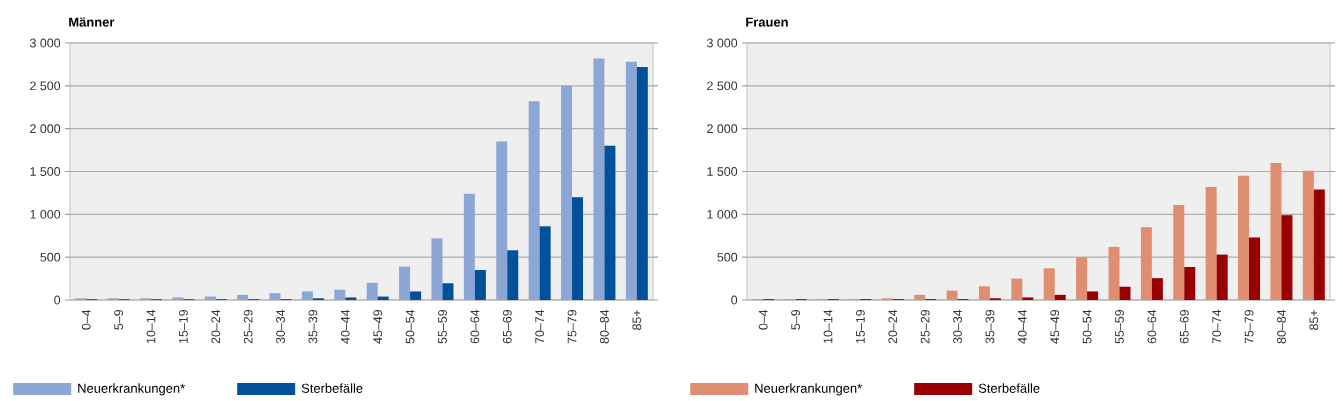 The image size is (1343, 401). I want to click on y-tick-label: 0, so click(57, 300).